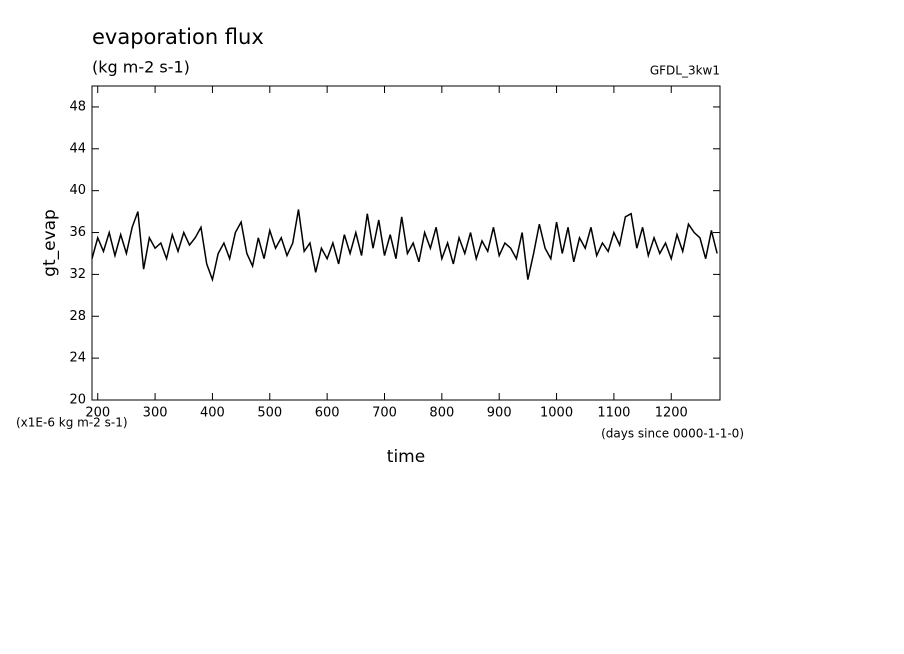  I want to click on x-axis-label: time, so click(406, 457).